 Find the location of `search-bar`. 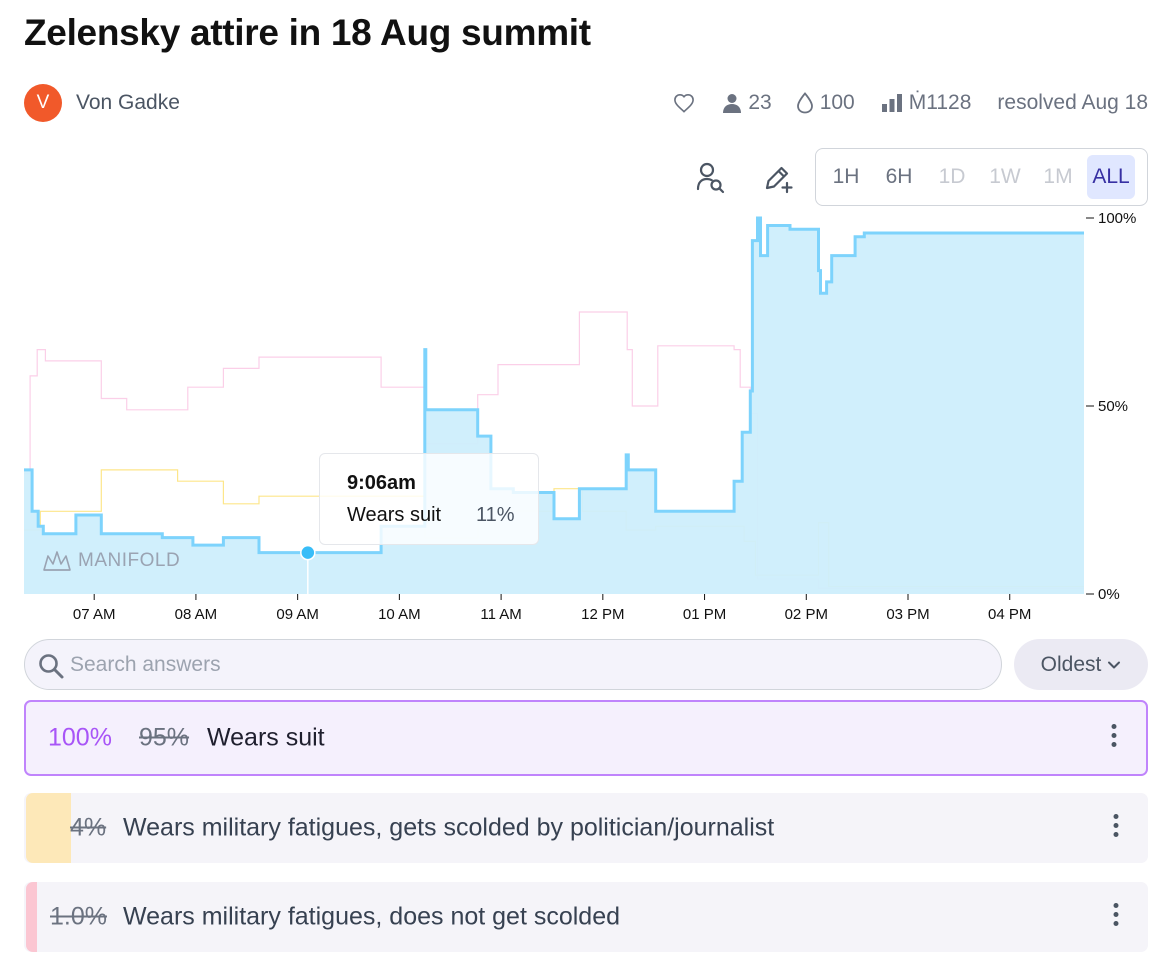

search-bar is located at coordinates (513, 664).